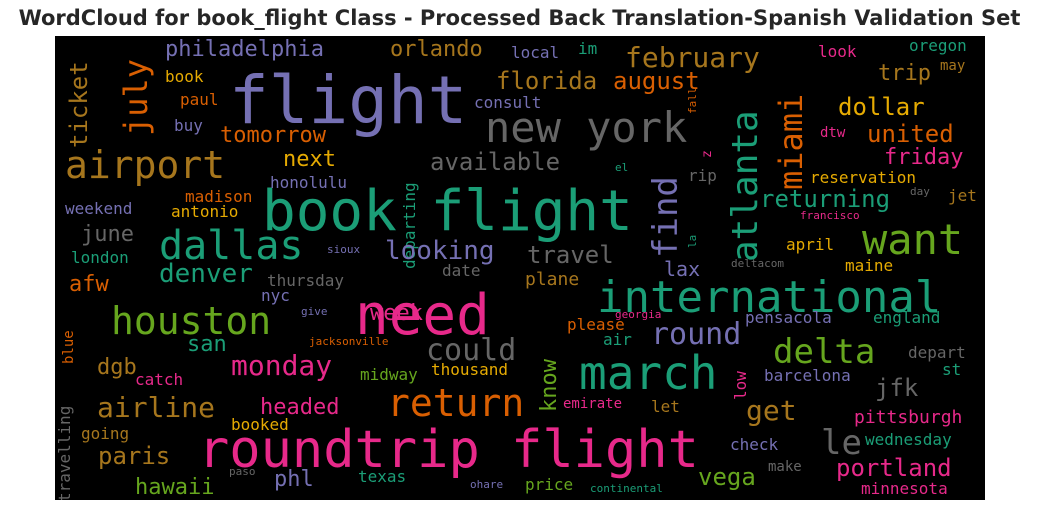 Image resolution: width=1039 pixels, height=511 pixels. I want to click on word-international: international, so click(769, 297).